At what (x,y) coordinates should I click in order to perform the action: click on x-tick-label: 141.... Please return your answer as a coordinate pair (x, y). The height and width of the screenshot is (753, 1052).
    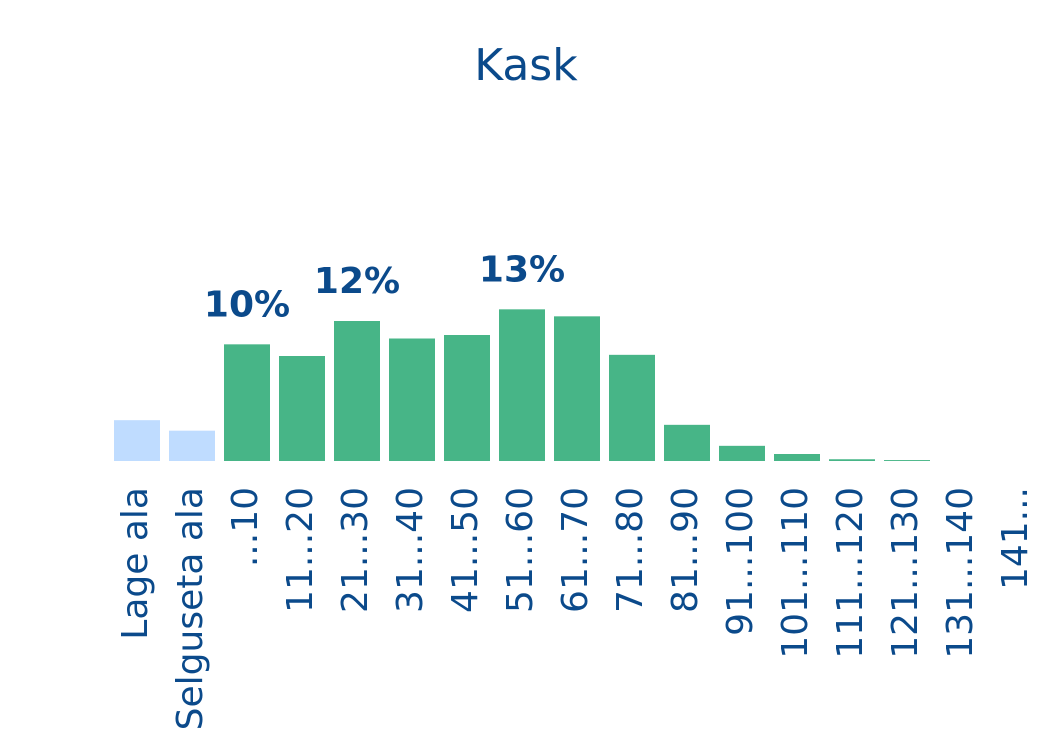
    Looking at the image, I should click on (1015, 538).